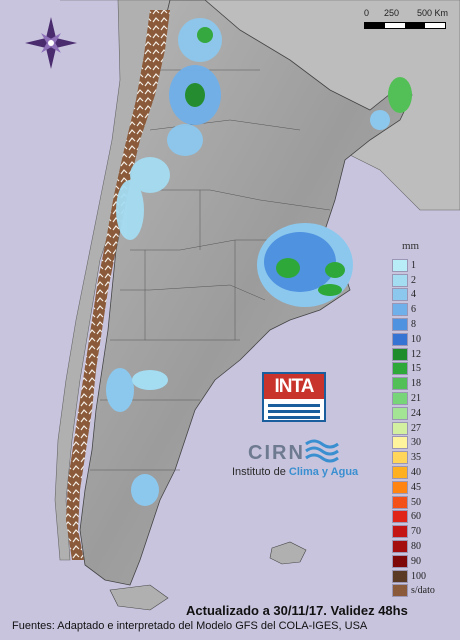  I want to click on water-waves-icon, so click(322, 451).